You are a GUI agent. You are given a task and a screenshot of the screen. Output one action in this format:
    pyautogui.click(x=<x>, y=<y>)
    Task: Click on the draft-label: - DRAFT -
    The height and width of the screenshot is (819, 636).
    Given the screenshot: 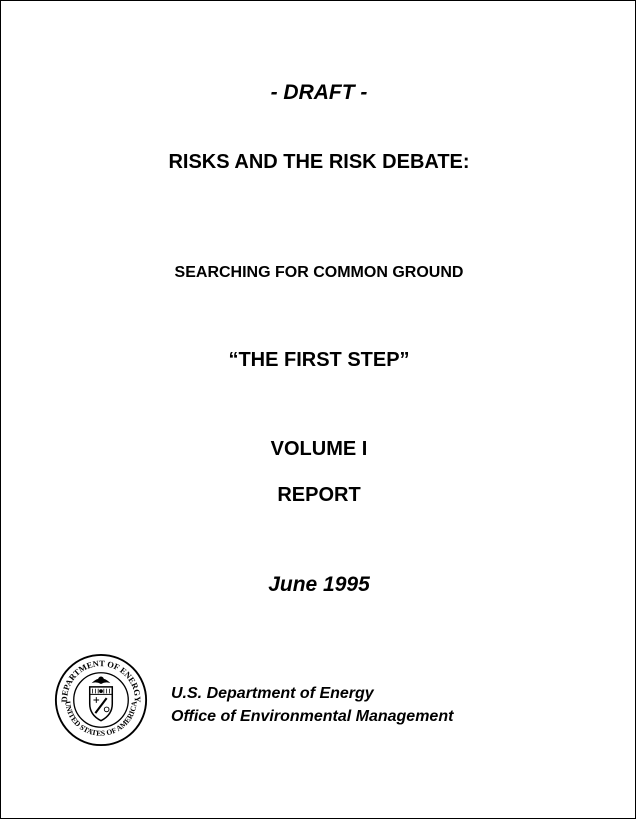 What is the action you would take?
    pyautogui.click(x=319, y=92)
    